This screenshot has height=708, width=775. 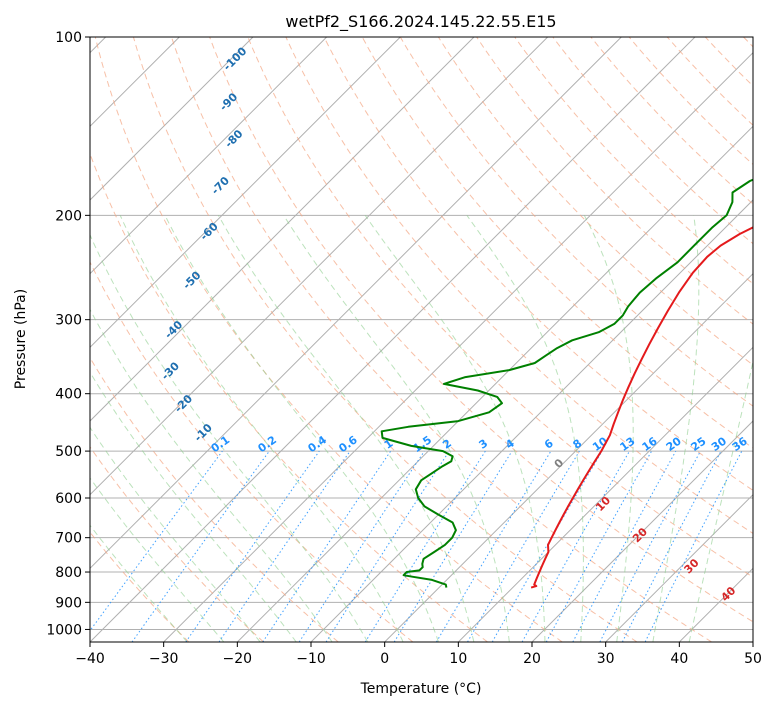 I want to click on y-tick-label: 100, so click(x=68, y=38).